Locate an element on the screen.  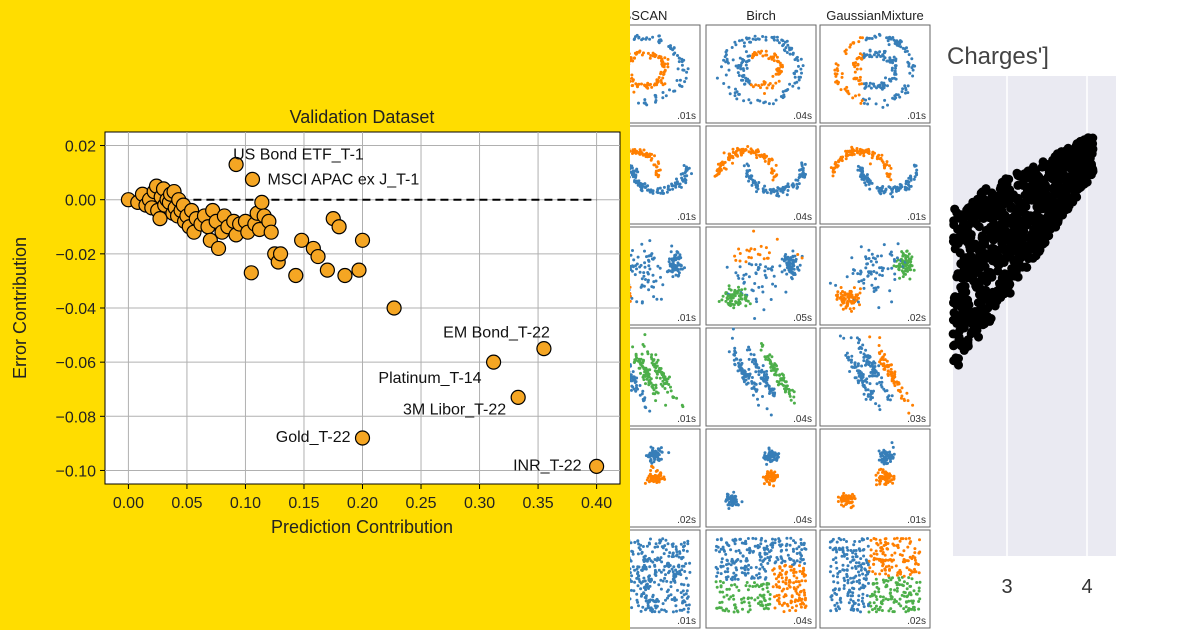
data-point is located at coordinates (327, 270).